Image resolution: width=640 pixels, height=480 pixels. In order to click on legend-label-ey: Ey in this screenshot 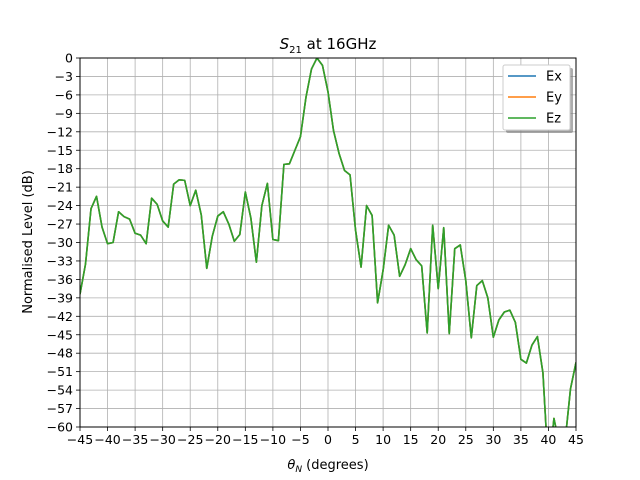, I will do `click(554, 98)`.